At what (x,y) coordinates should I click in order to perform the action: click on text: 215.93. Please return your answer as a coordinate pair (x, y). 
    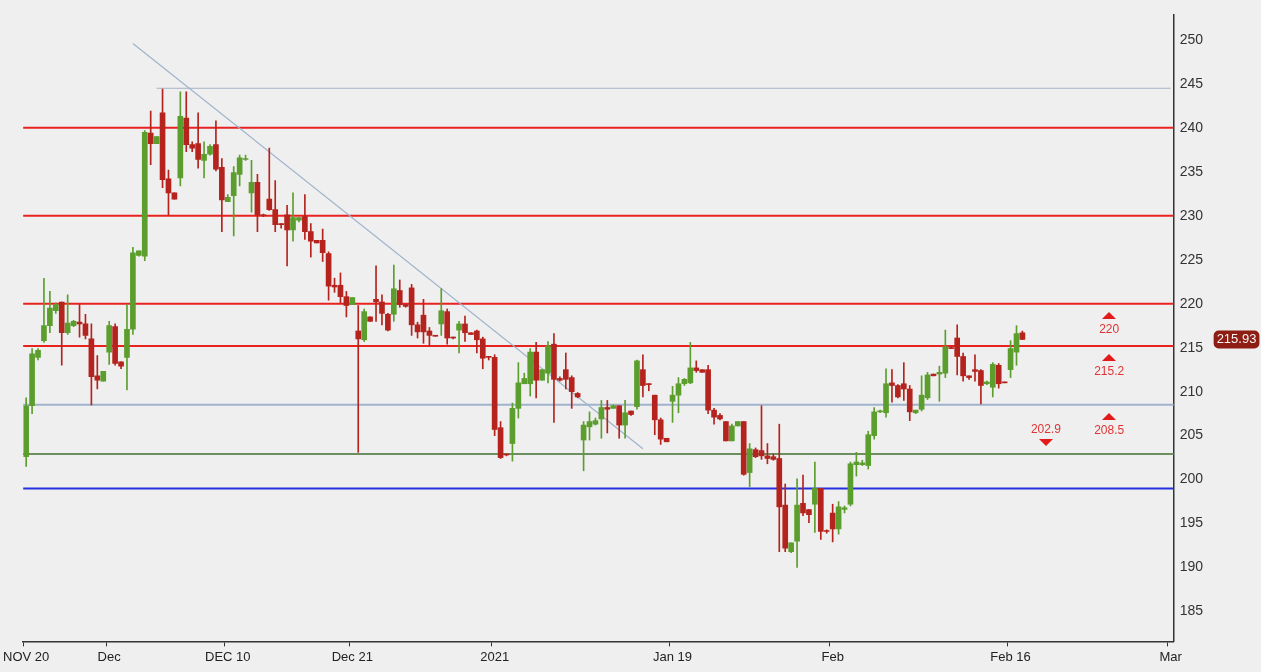
    Looking at the image, I should click on (1236, 339).